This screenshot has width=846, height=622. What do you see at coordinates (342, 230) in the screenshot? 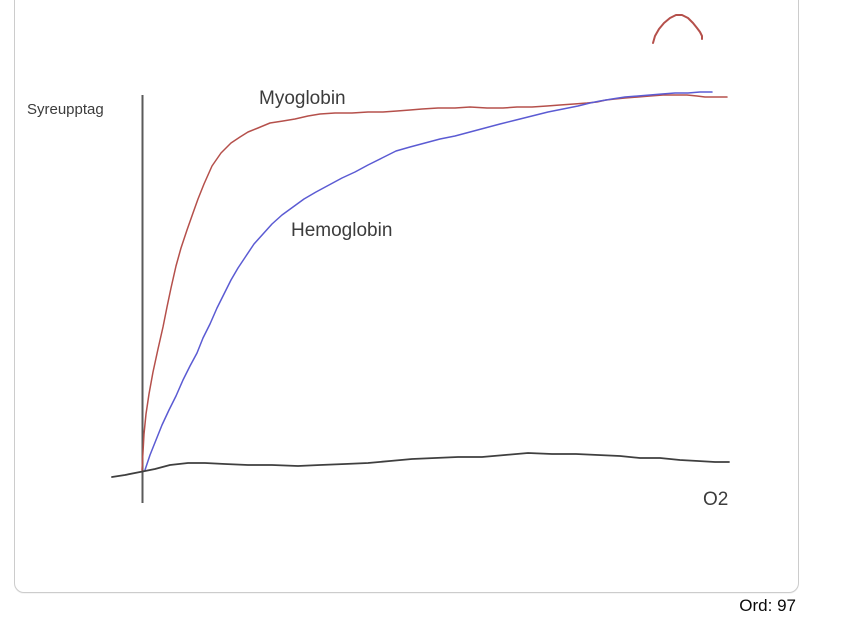
I see `hemoglobin-series-label: Hemoglobin` at bounding box center [342, 230].